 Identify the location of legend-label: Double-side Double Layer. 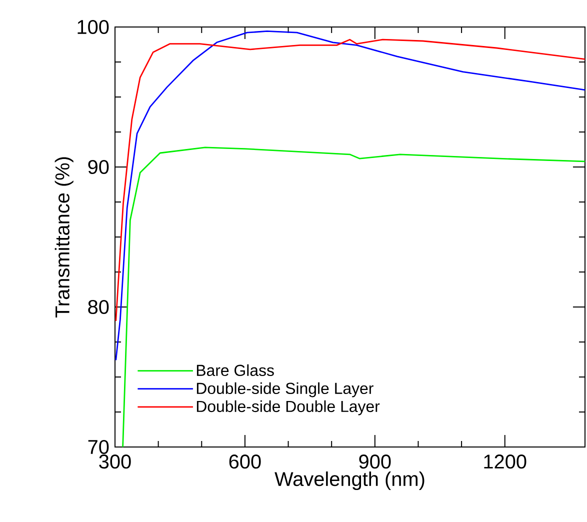
(288, 408).